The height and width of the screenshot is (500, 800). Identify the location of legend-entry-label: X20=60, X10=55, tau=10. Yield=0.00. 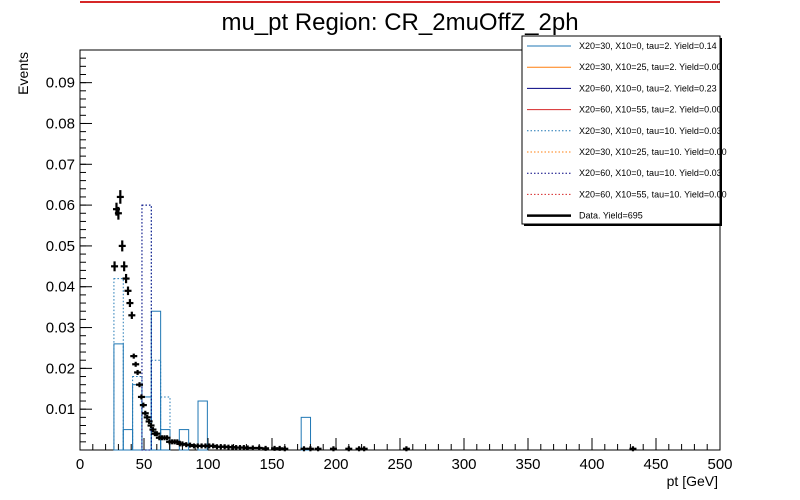
(653, 194).